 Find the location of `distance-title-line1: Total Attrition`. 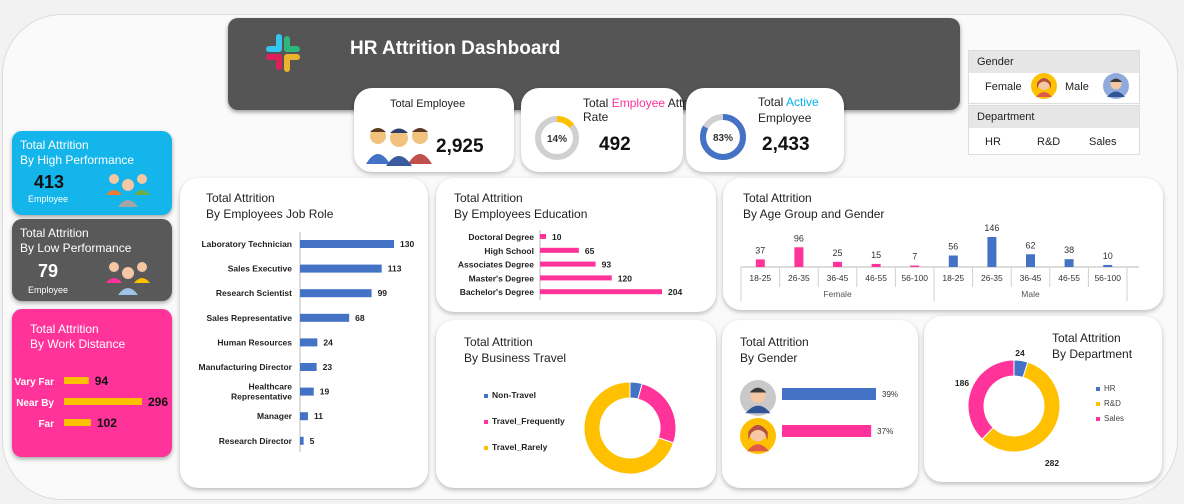

distance-title-line1: Total Attrition is located at coordinates (64, 329).